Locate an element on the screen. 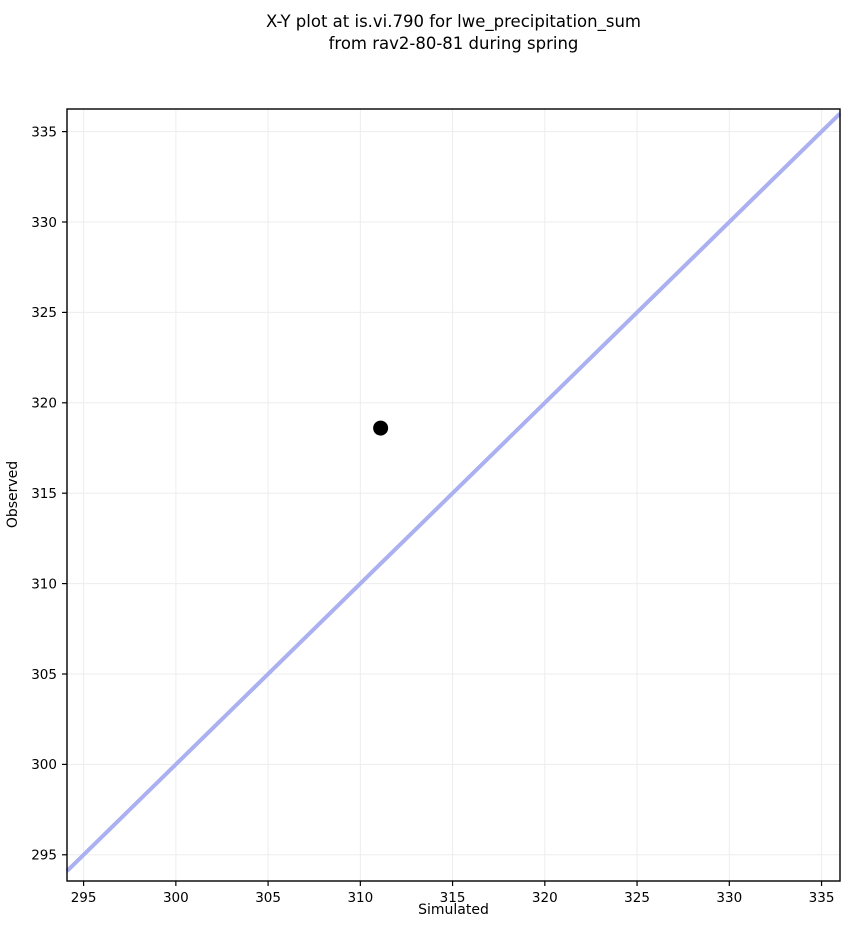 This screenshot has width=851, height=934. y-tick-label: 305 is located at coordinates (44, 675).